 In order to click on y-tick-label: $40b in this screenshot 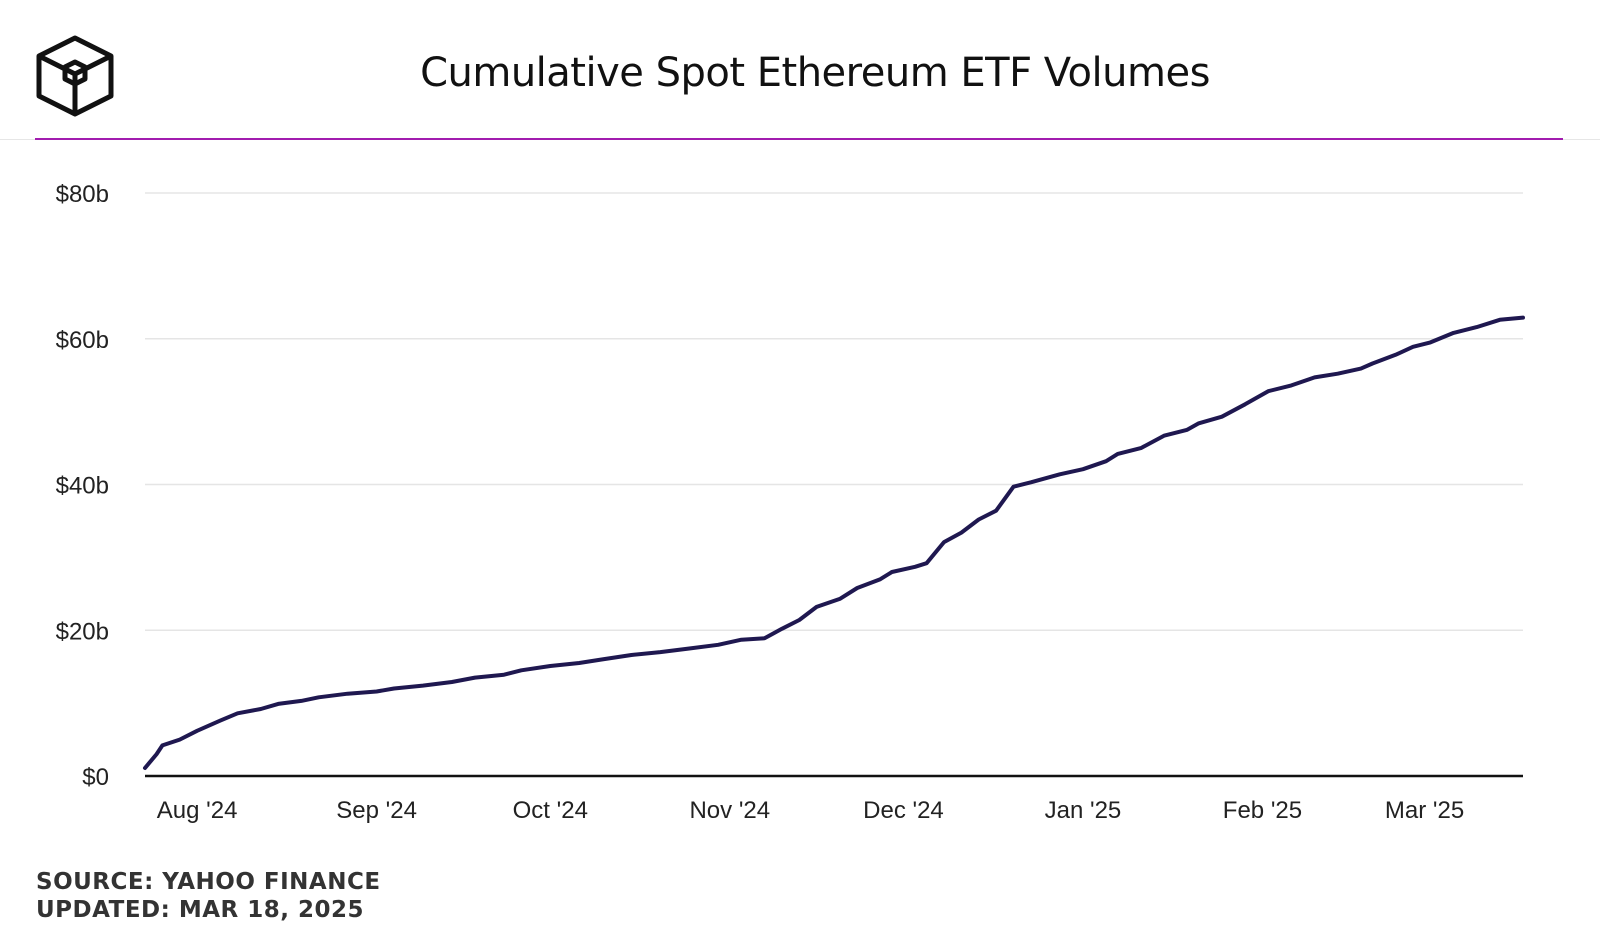, I will do `click(82, 486)`.